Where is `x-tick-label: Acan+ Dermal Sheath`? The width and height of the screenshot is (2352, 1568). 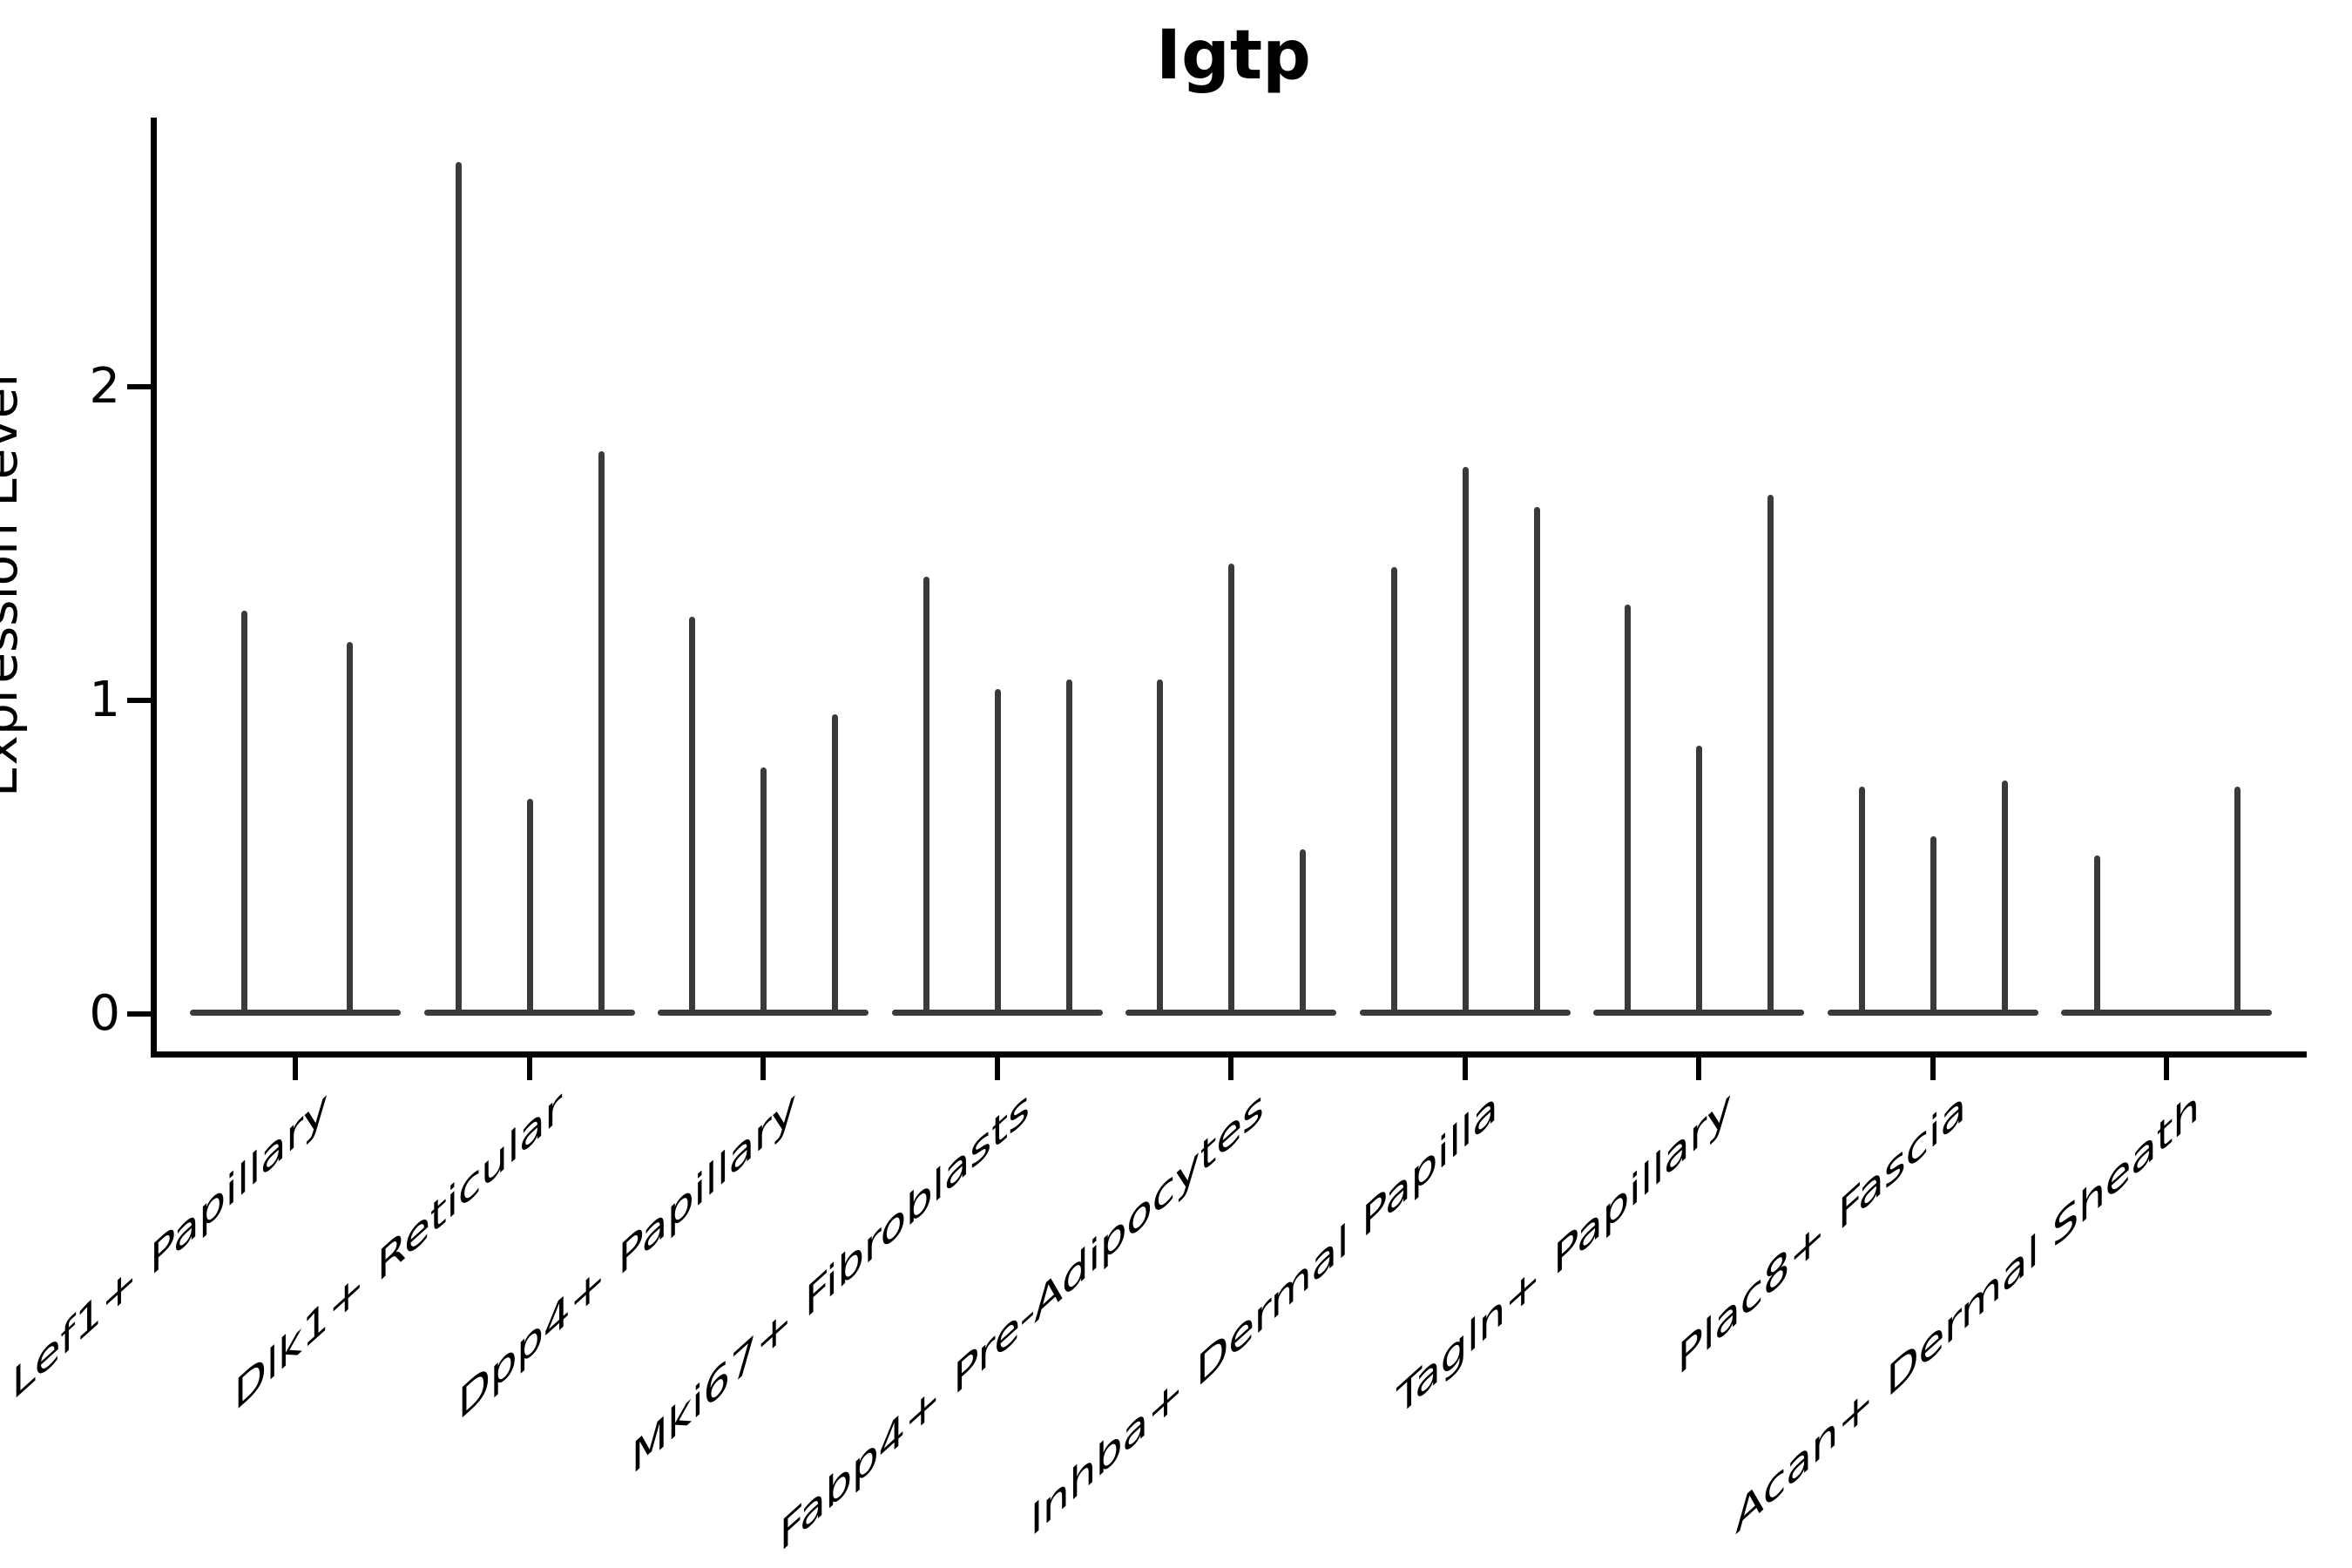 x-tick-label: Acan+ Dermal Sheath is located at coordinates (1968, 1311).